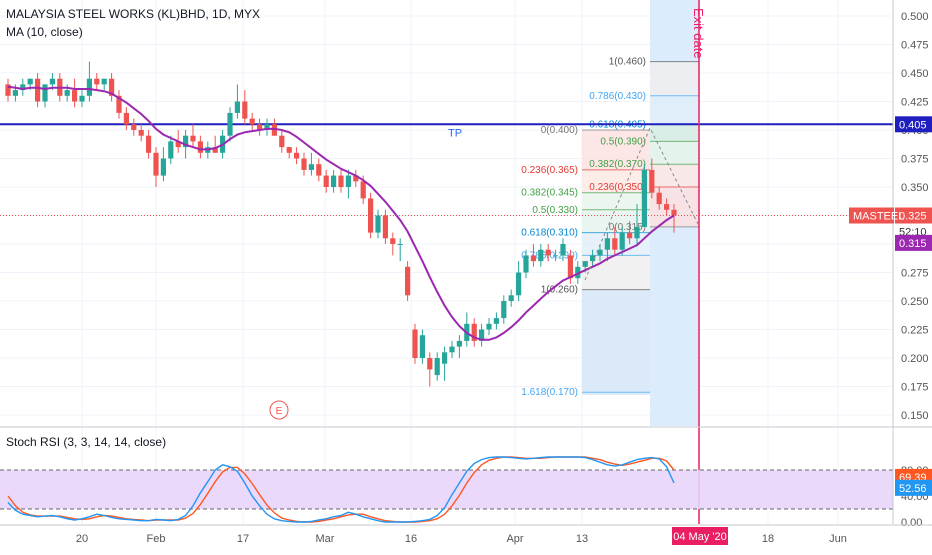 Image resolution: width=932 pixels, height=555 pixels. I want to click on ma-price-badge-bg, so click(913, 242).